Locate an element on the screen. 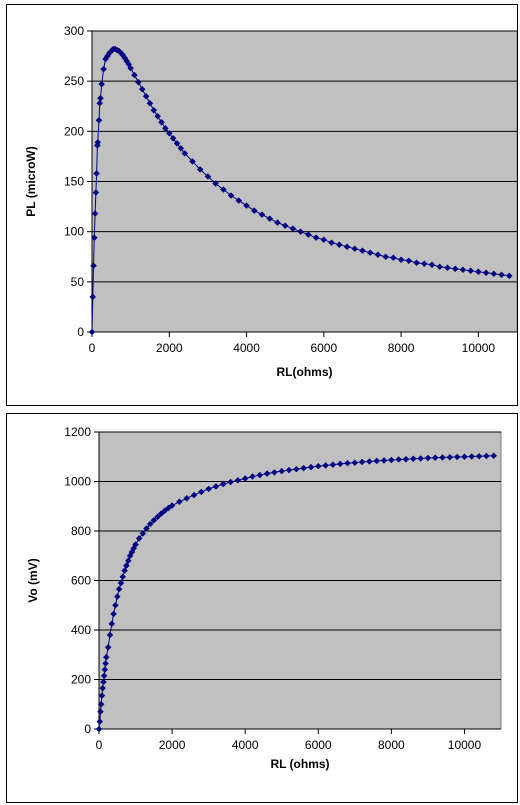 This screenshot has height=805, width=520. y-tick-label: 1200 is located at coordinates (77, 432).